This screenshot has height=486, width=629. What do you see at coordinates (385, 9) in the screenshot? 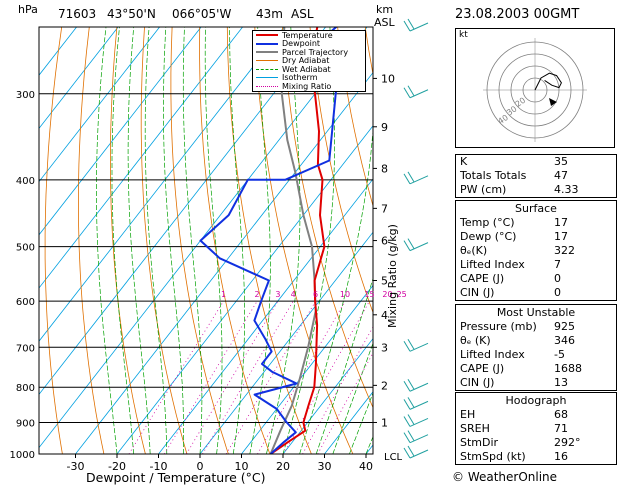
I see `km-label: km` at bounding box center [385, 9].